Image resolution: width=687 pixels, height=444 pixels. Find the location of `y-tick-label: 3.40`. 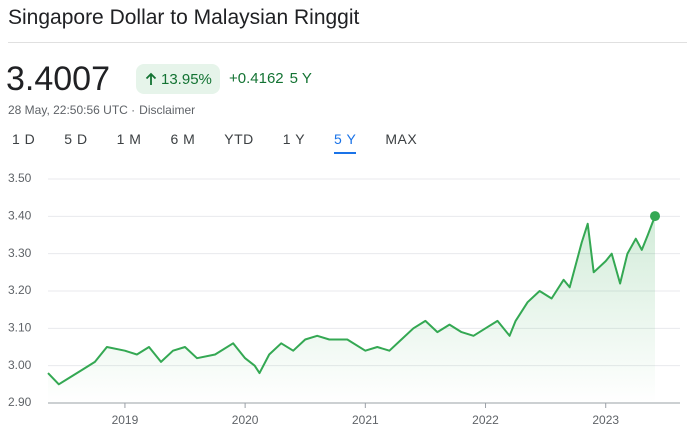

y-tick-label: 3.40 is located at coordinates (20, 216).